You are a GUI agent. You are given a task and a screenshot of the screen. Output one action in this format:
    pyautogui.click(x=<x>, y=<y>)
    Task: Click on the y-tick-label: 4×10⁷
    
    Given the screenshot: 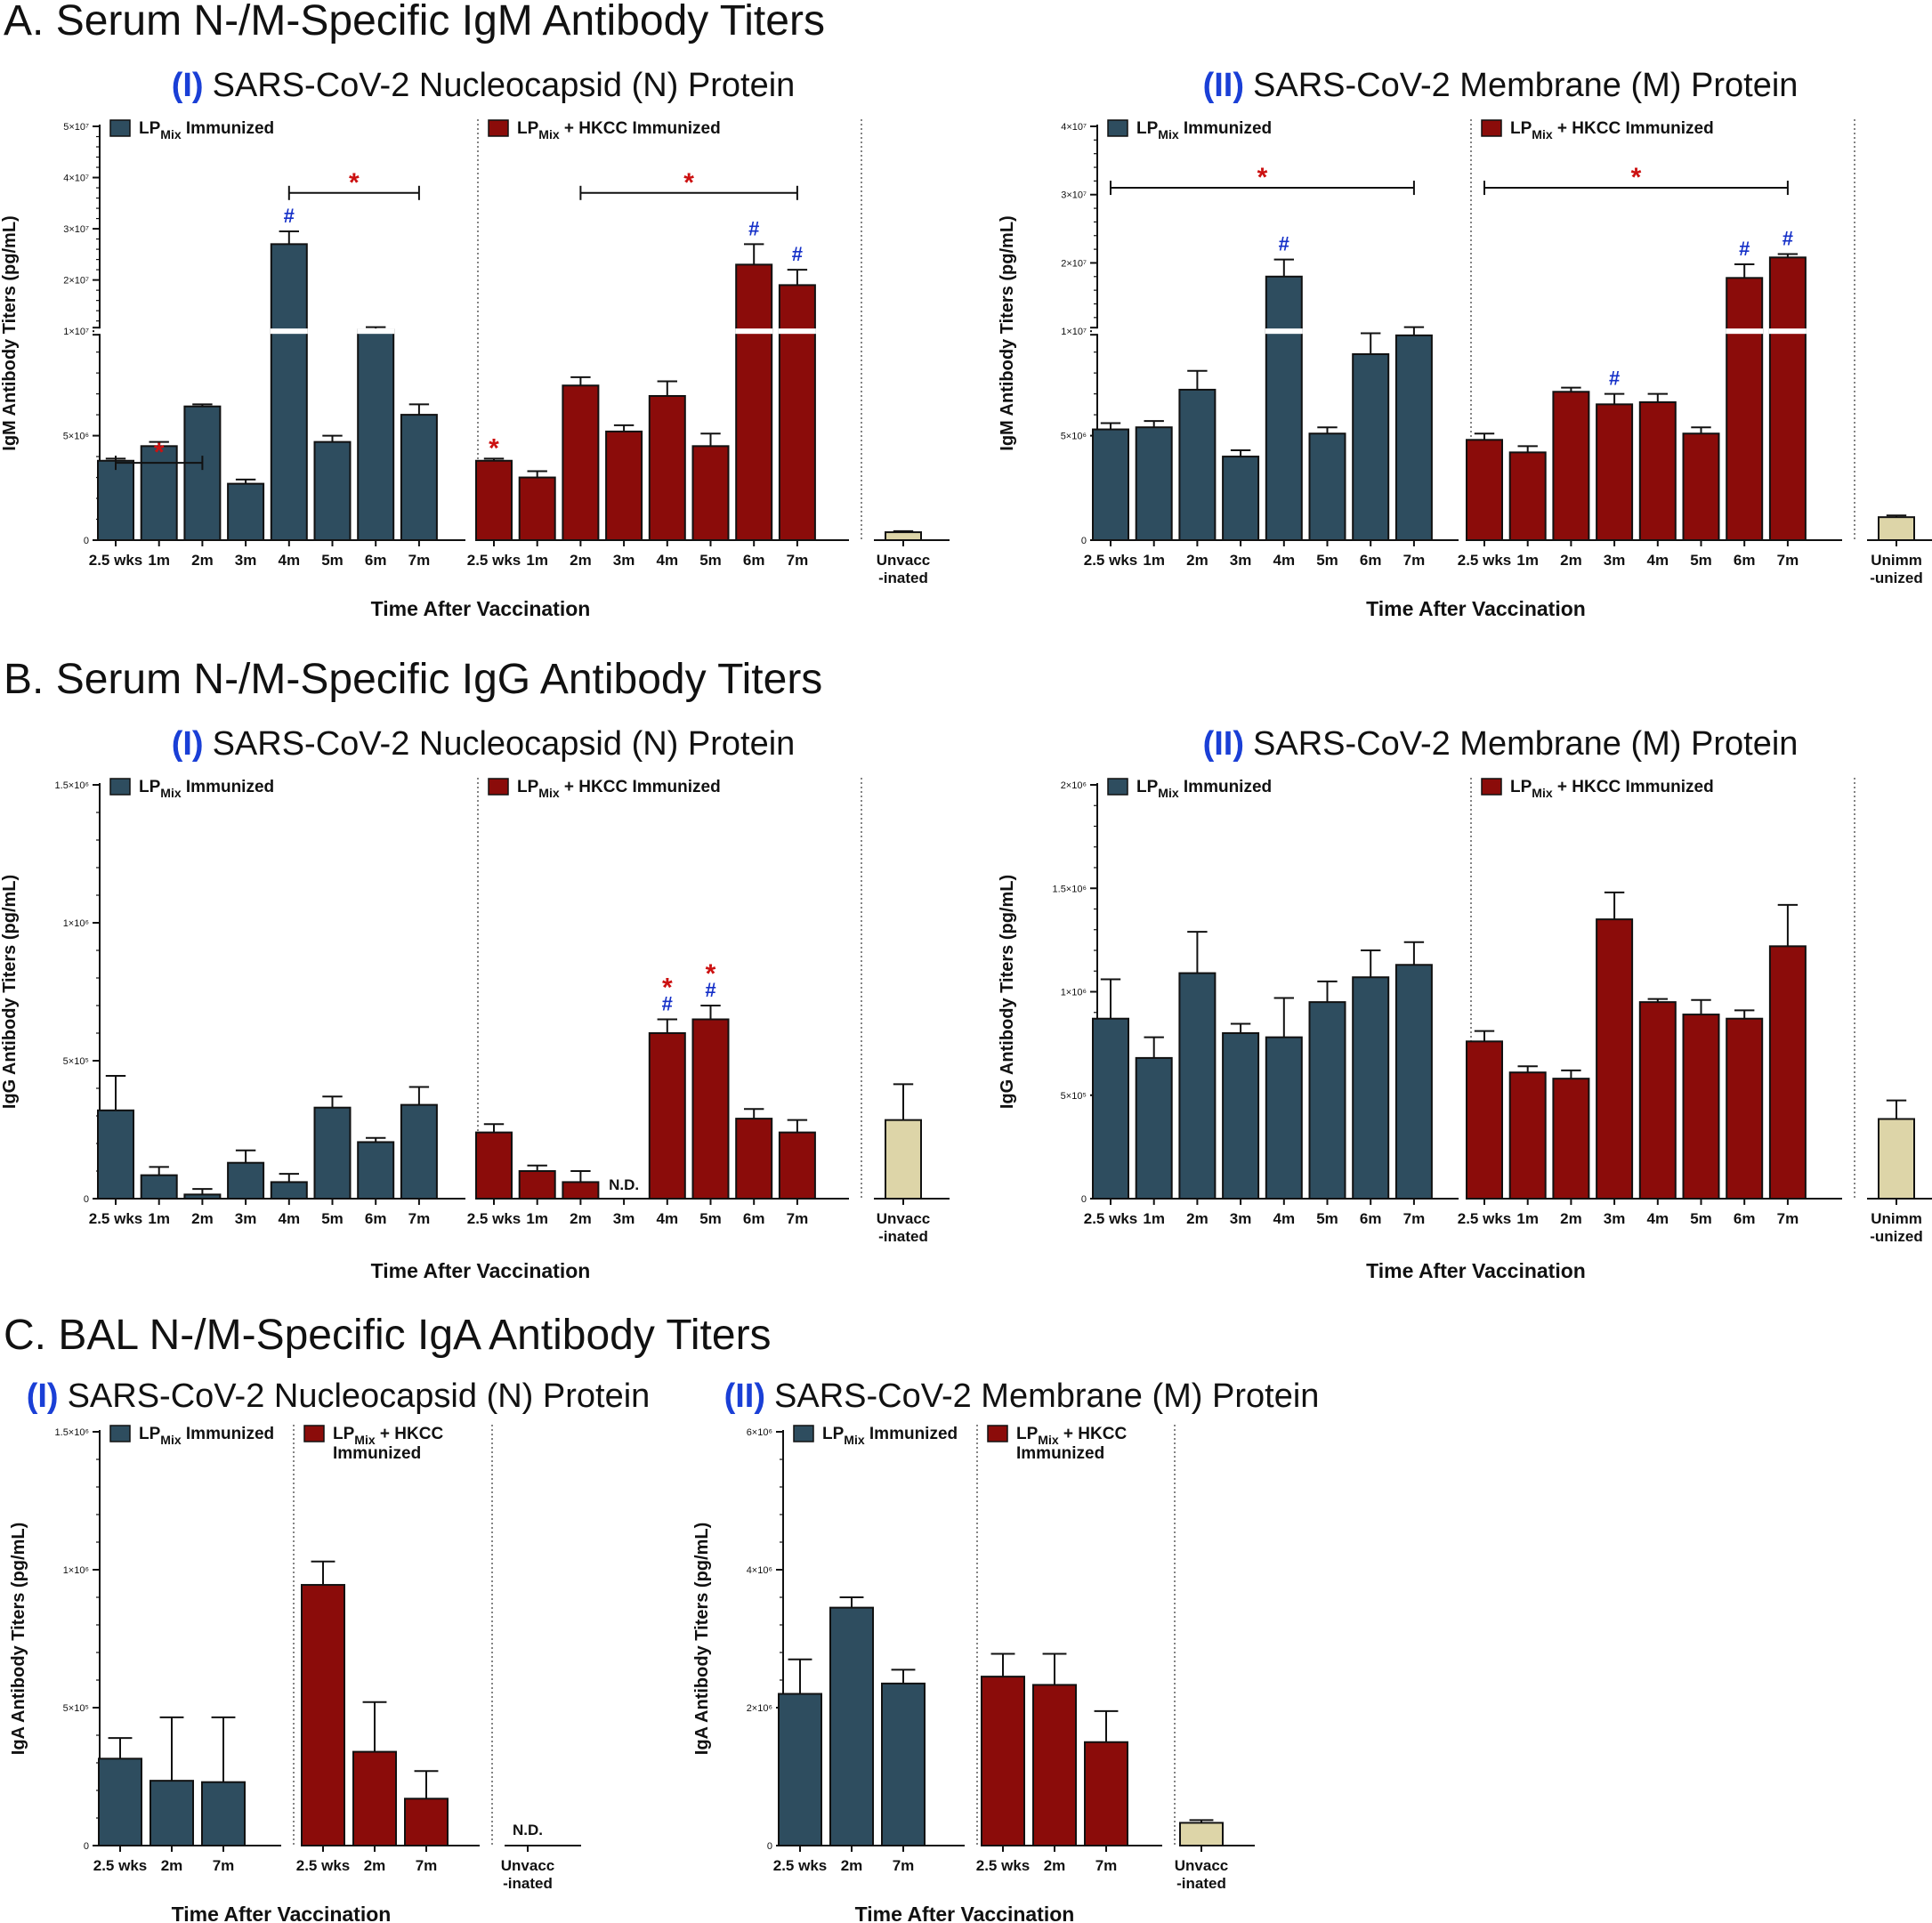 What is the action you would take?
    pyautogui.click(x=76, y=179)
    